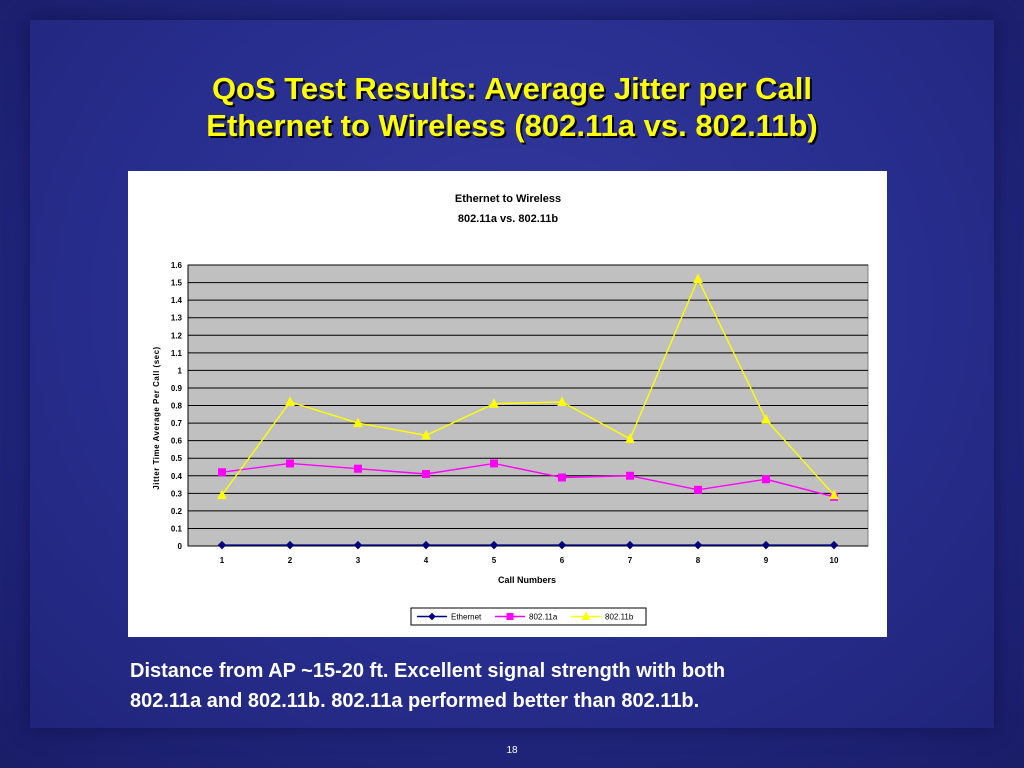  What do you see at coordinates (177, 353) in the screenshot?
I see `y-tick-label: 1.1` at bounding box center [177, 353].